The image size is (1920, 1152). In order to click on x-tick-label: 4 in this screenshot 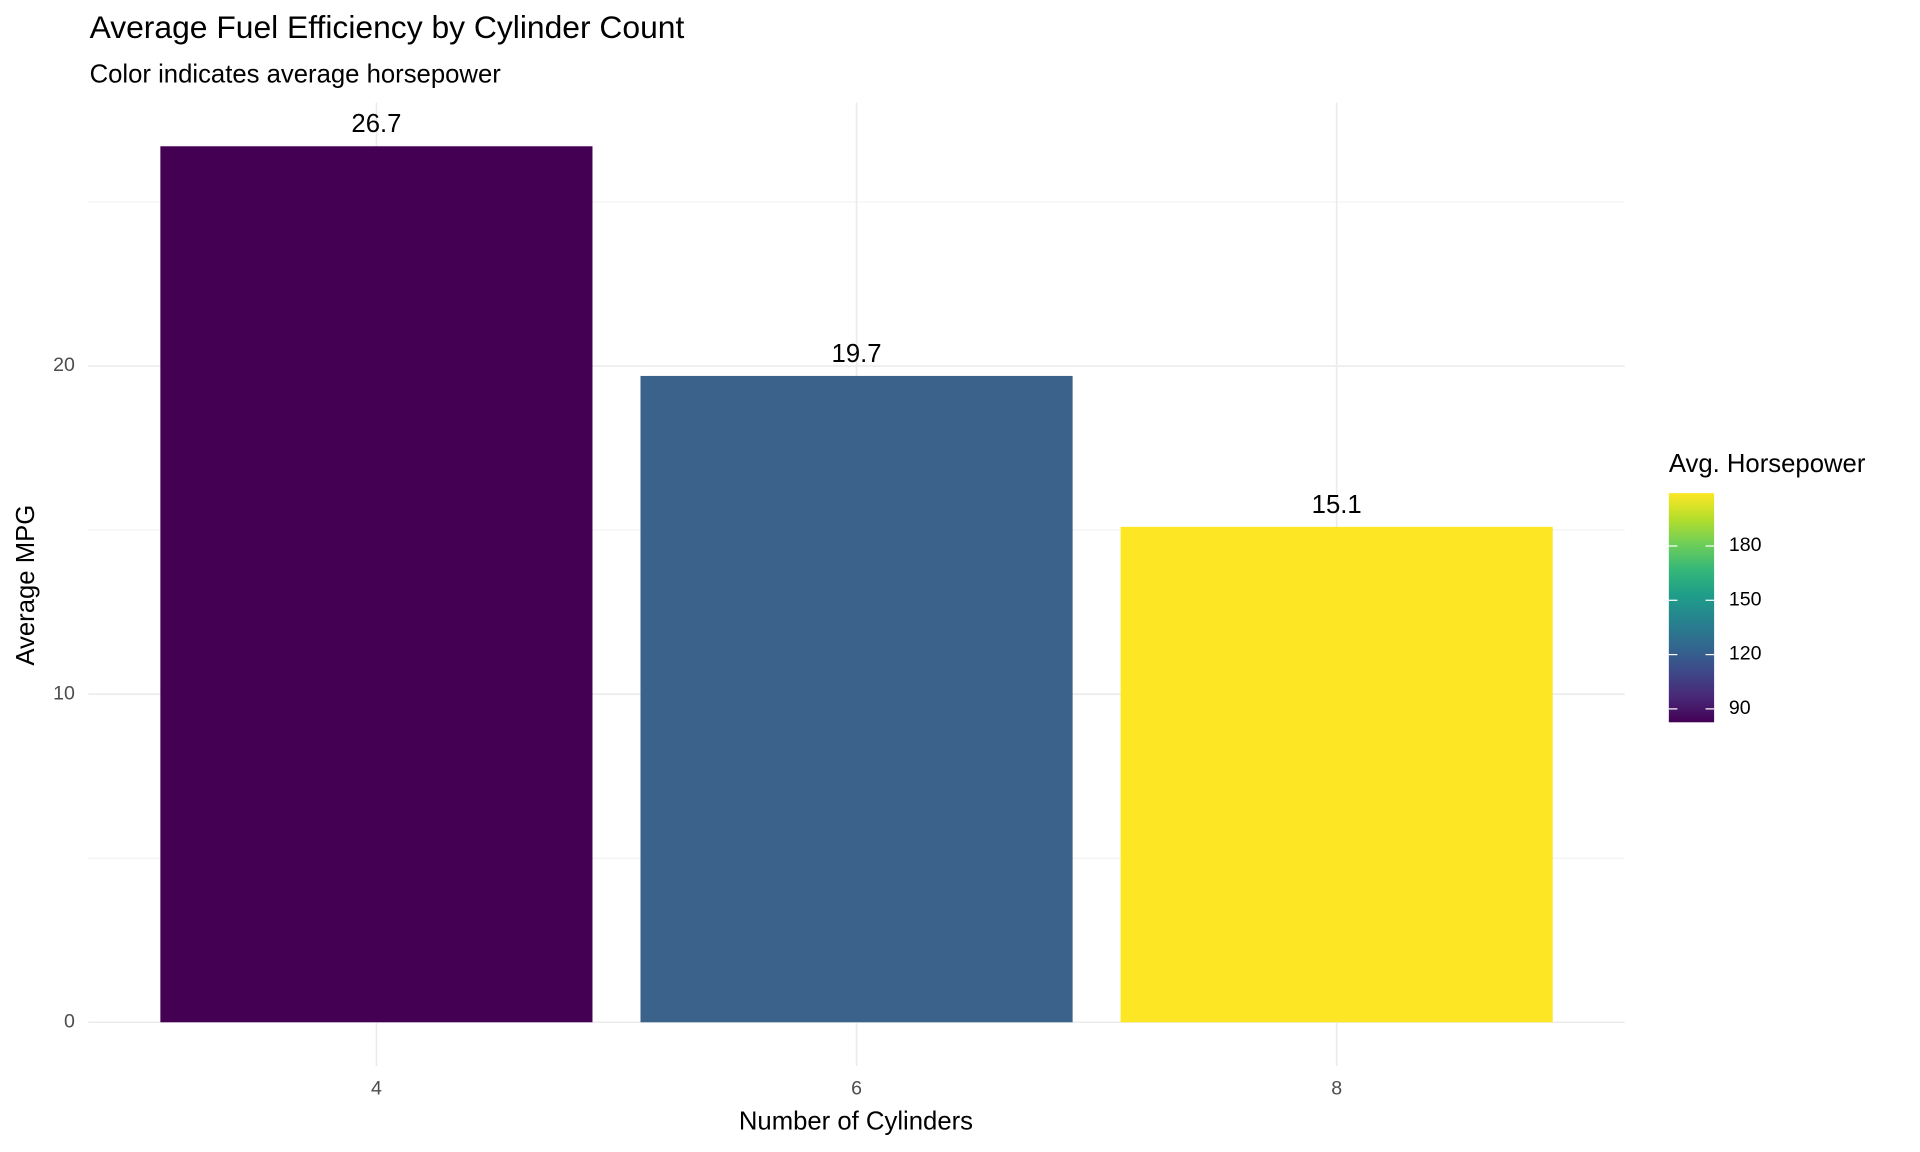, I will do `click(376, 1089)`.